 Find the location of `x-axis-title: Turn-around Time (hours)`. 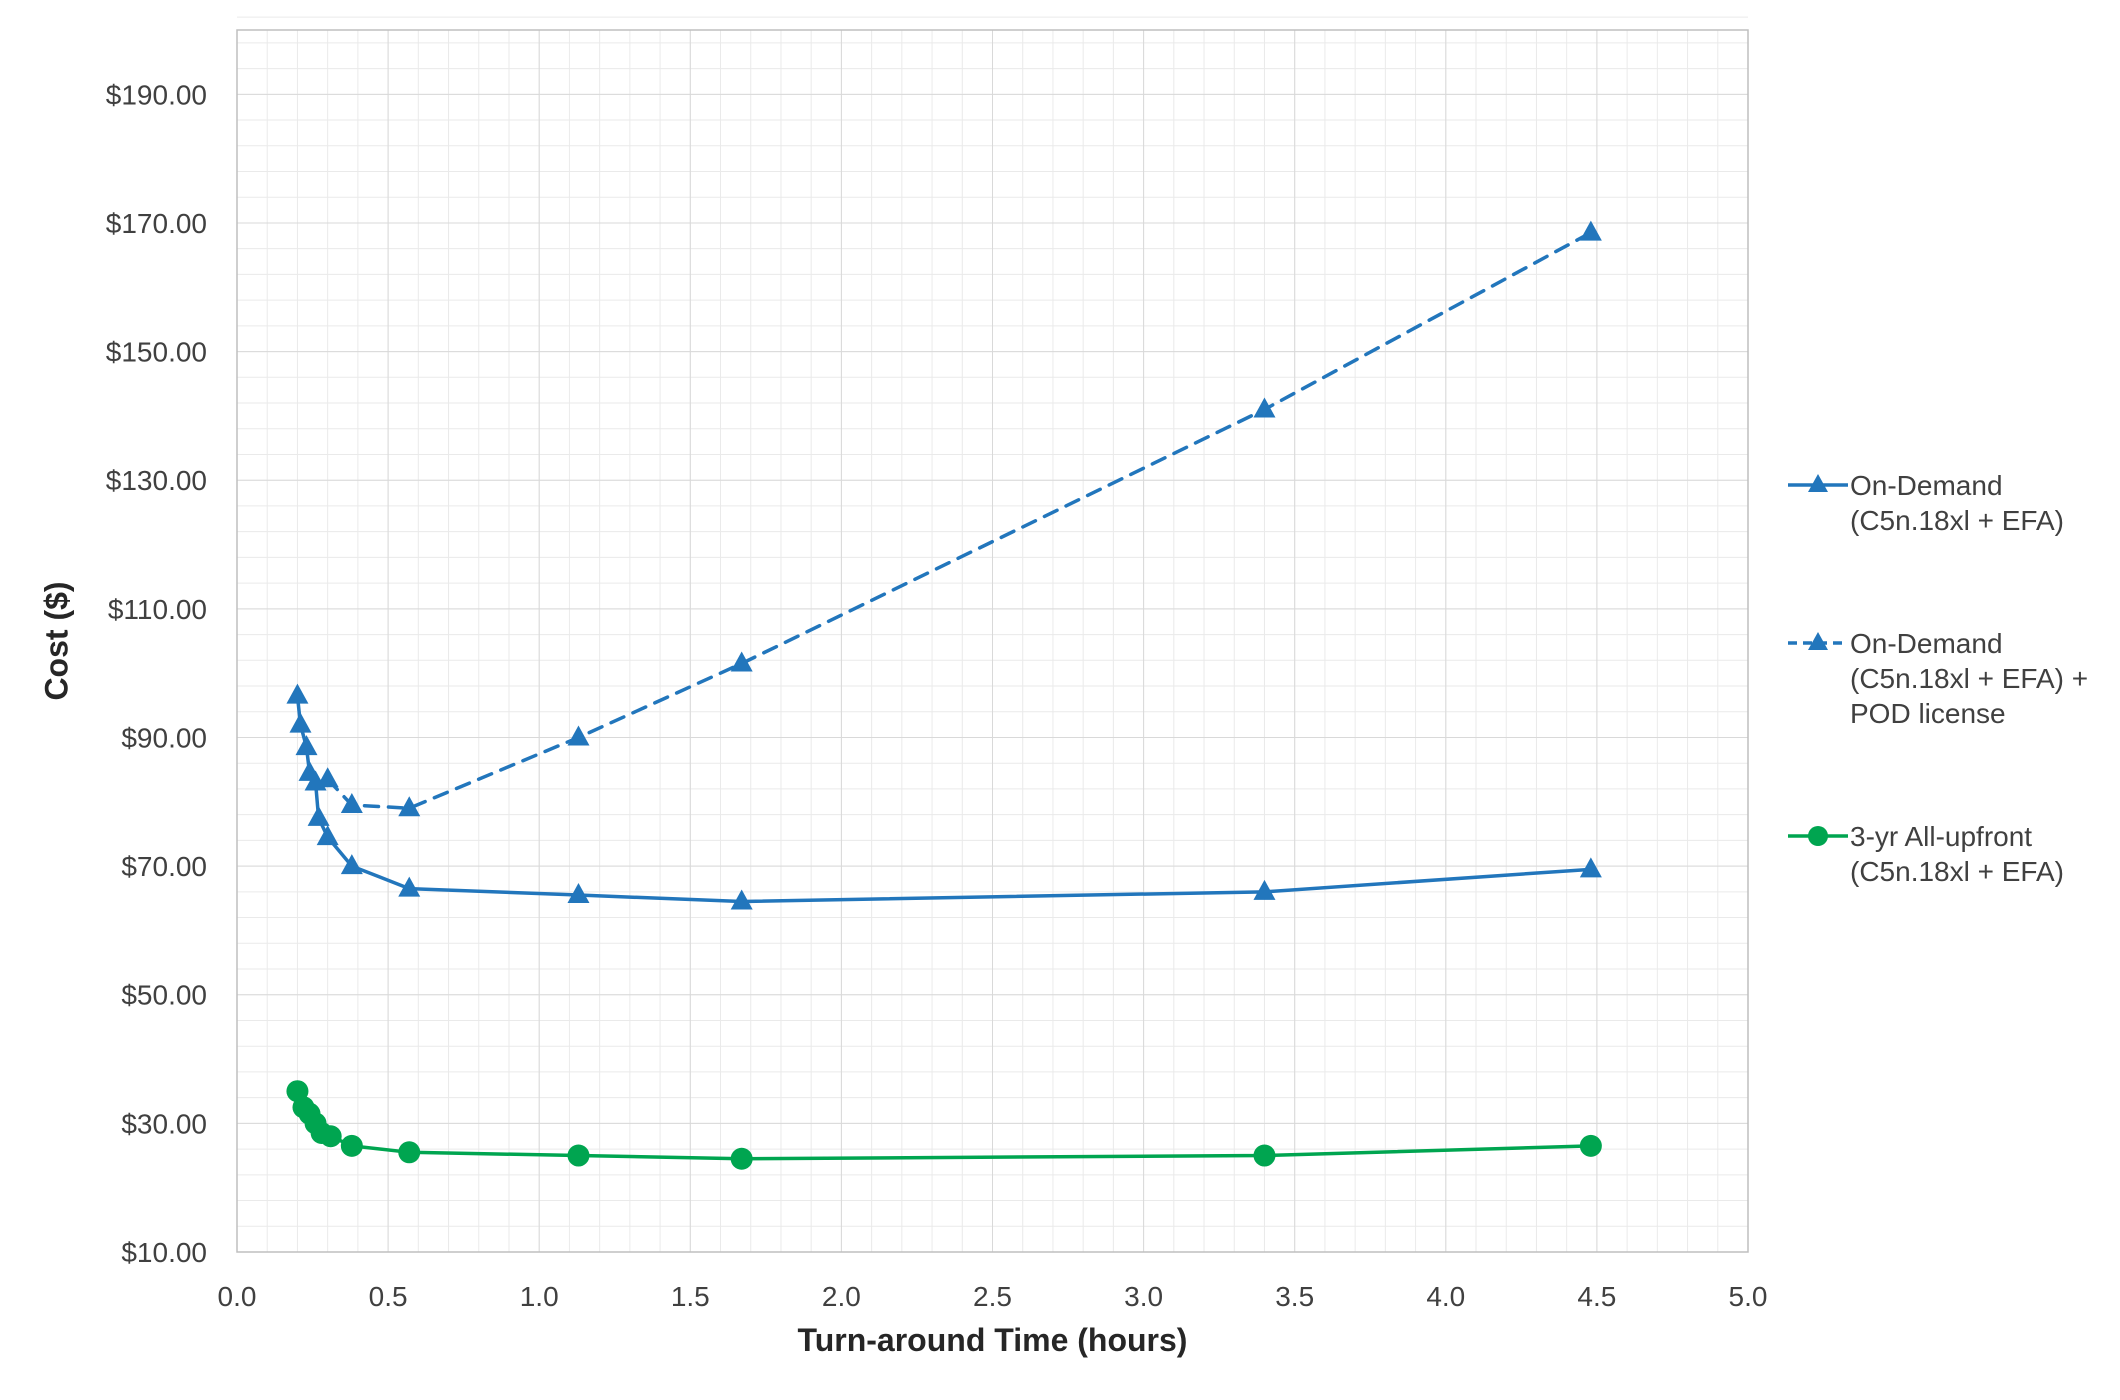

x-axis-title: Turn-around Time (hours) is located at coordinates (992, 1340).